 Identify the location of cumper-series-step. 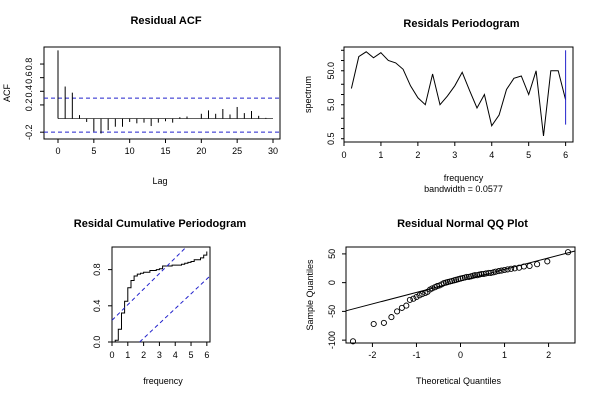
(160, 297).